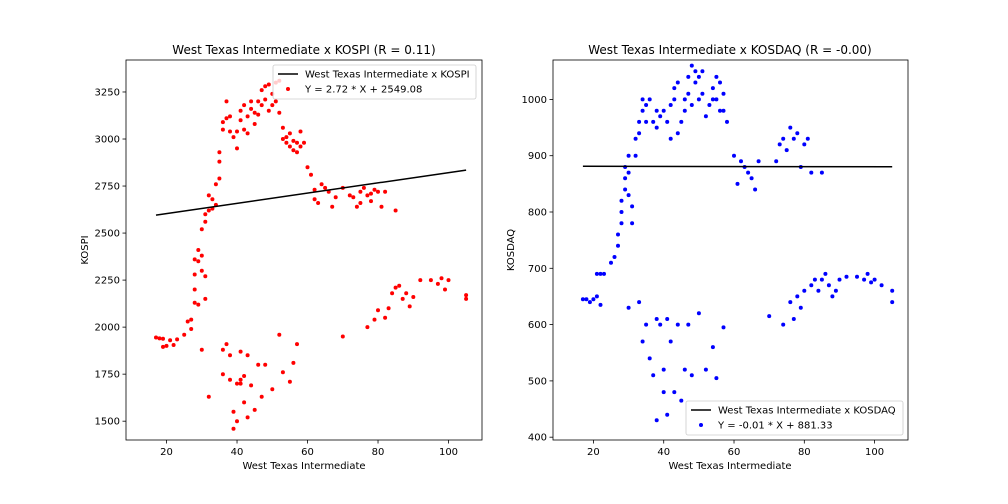 This screenshot has height=504, width=1008. Describe the element at coordinates (107, 140) in the screenshot. I see `kospi-y-tick-label: 3000` at that location.